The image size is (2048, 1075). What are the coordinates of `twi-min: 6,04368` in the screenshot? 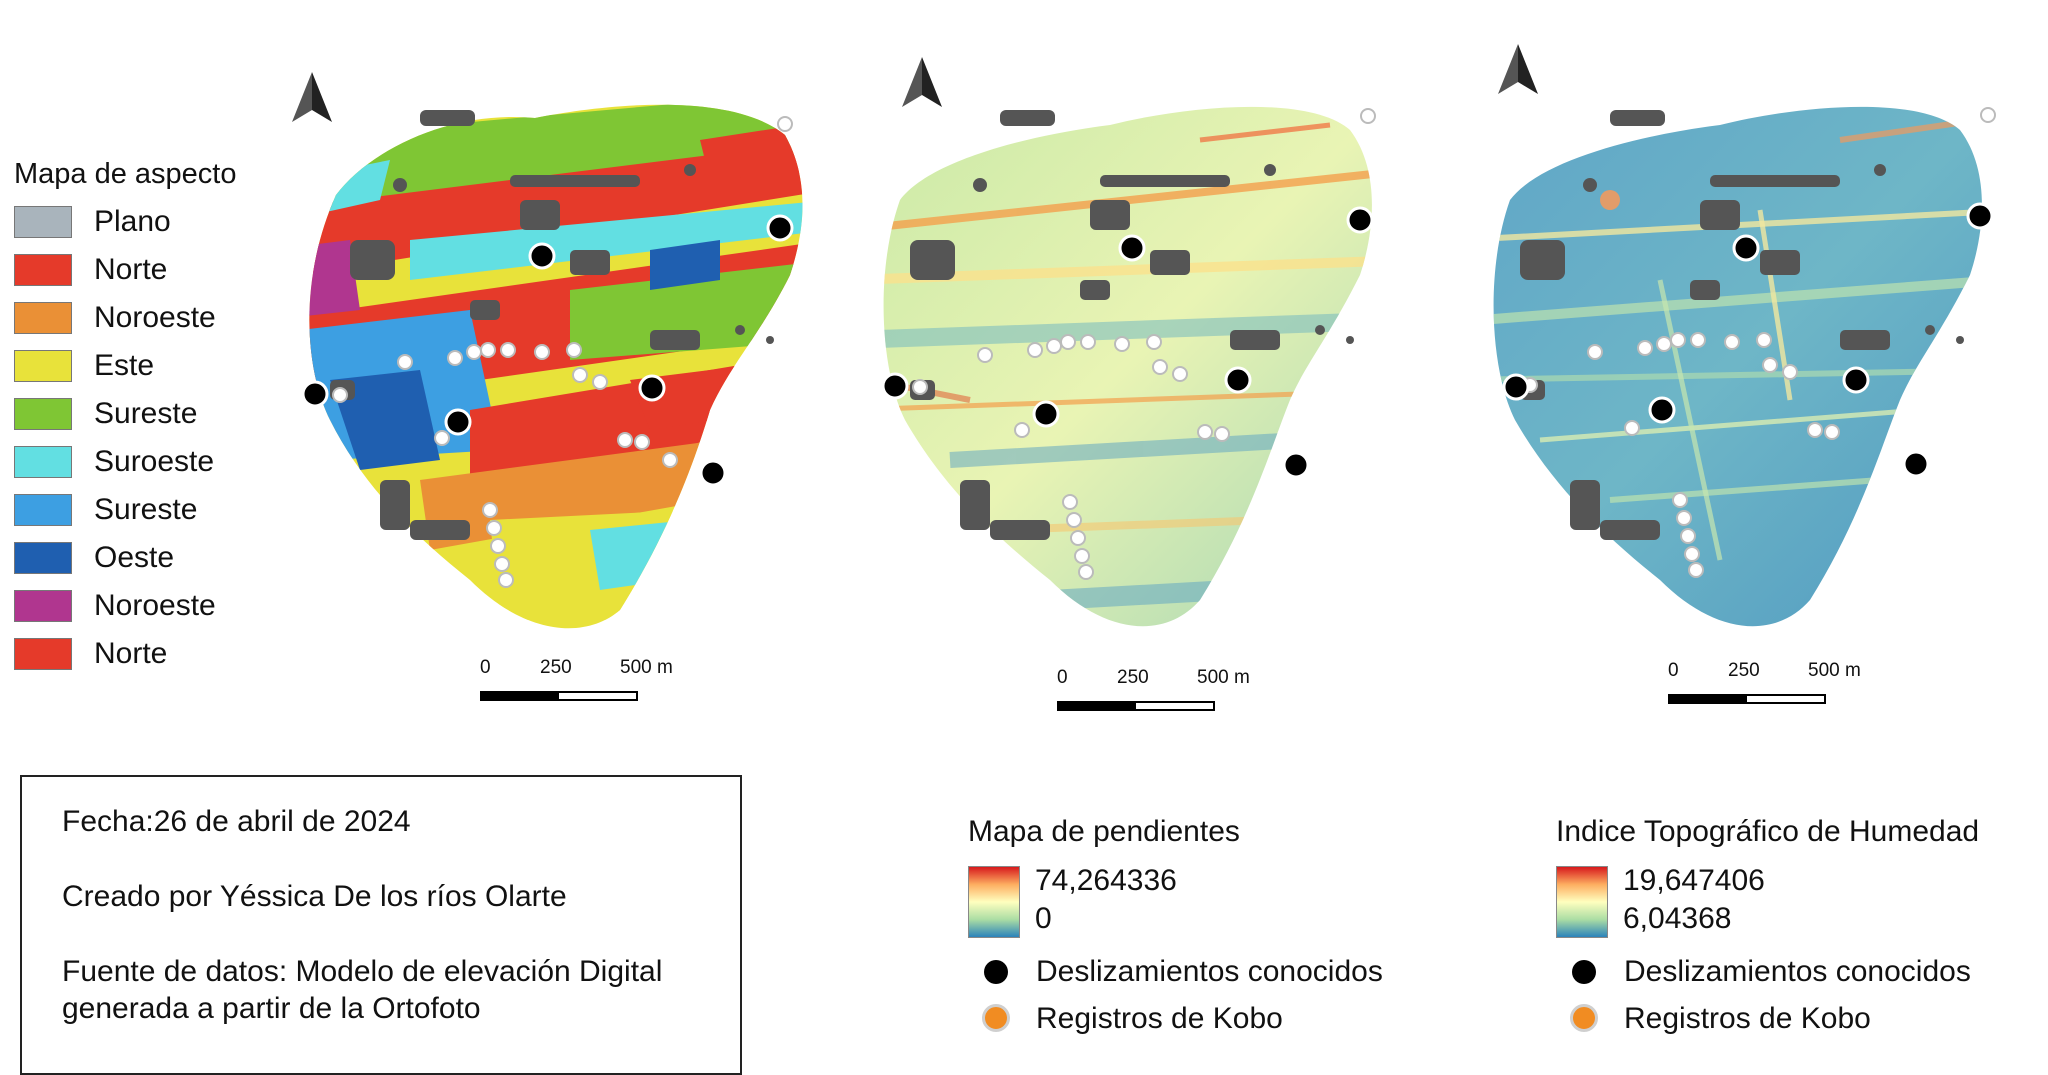 It's located at (1677, 918).